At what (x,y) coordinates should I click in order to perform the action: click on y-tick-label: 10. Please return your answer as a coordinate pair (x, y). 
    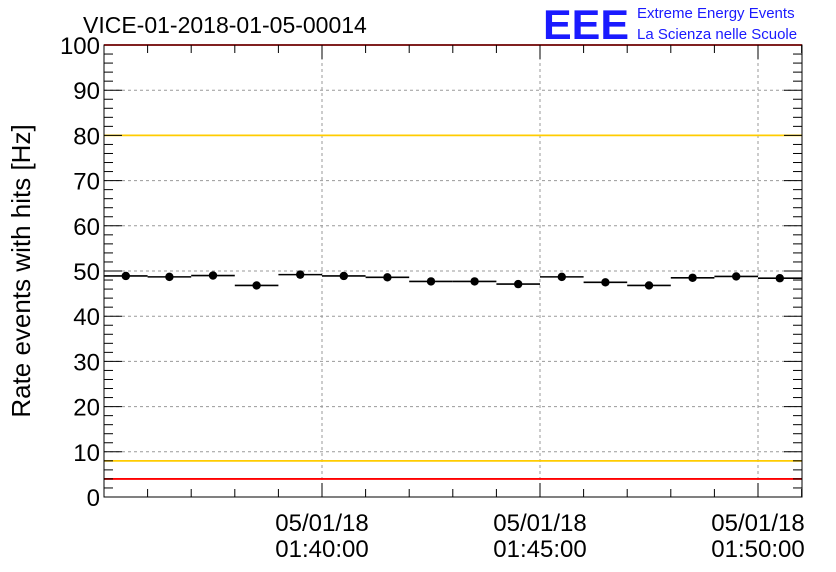
    Looking at the image, I should click on (86, 453).